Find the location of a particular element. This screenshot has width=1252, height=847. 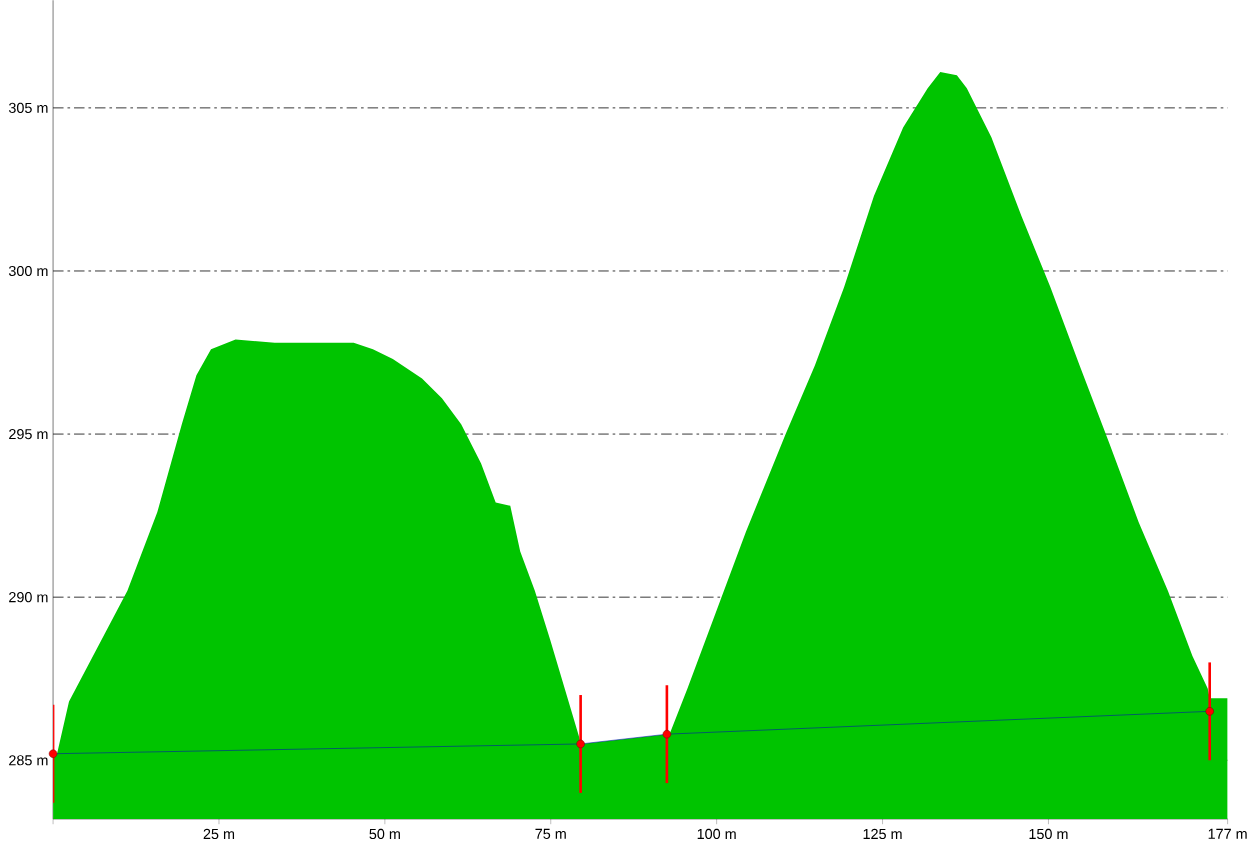

x-tick-label: 100 m is located at coordinates (716, 833).